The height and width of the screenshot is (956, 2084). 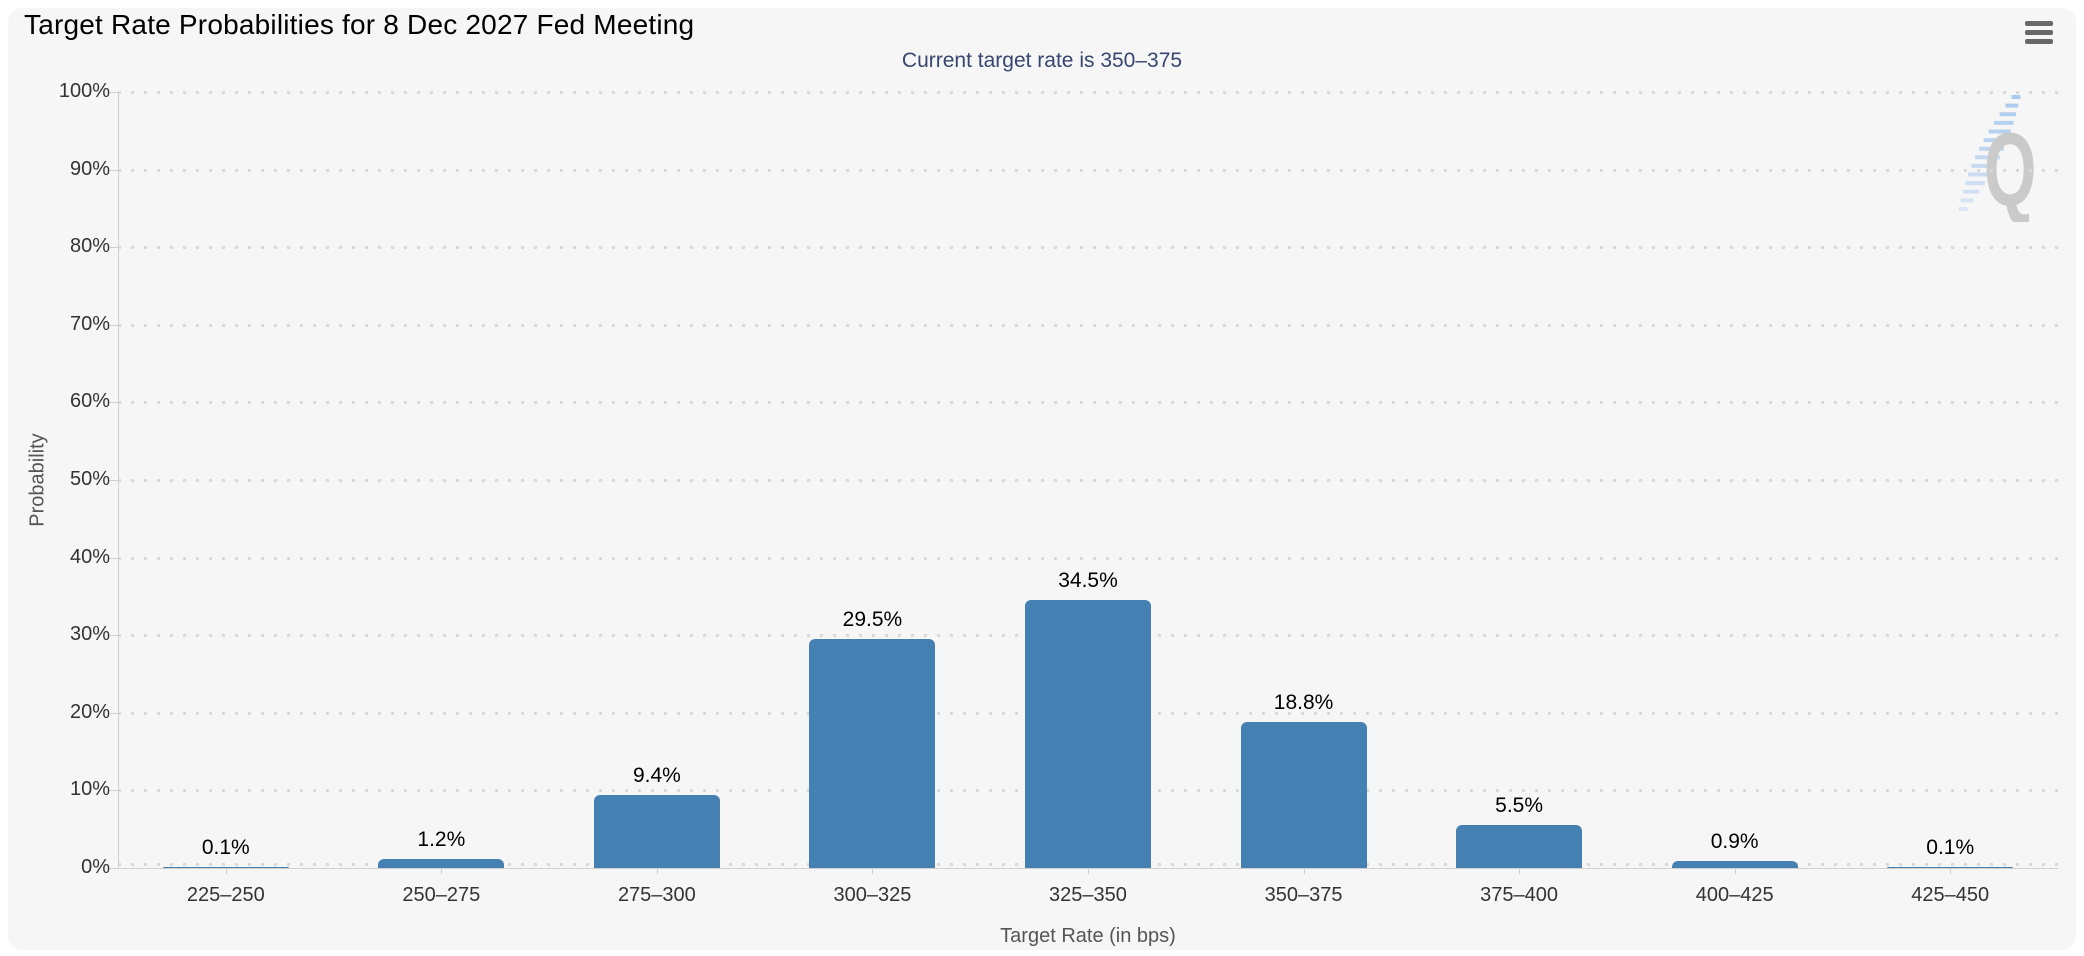 I want to click on y-tick-label: 30%, so click(x=89, y=634).